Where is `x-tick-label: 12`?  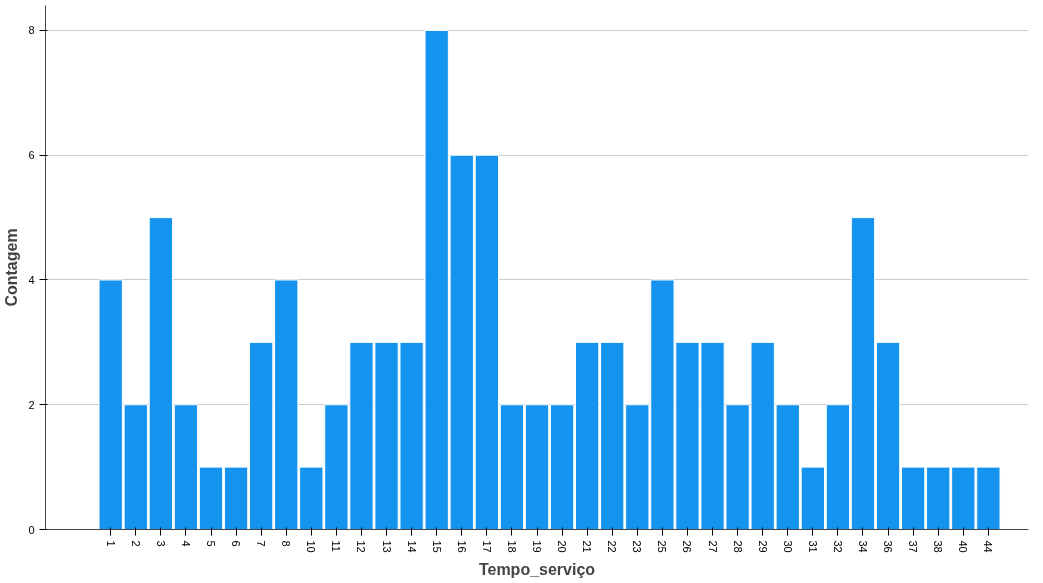 x-tick-label: 12 is located at coordinates (361, 546).